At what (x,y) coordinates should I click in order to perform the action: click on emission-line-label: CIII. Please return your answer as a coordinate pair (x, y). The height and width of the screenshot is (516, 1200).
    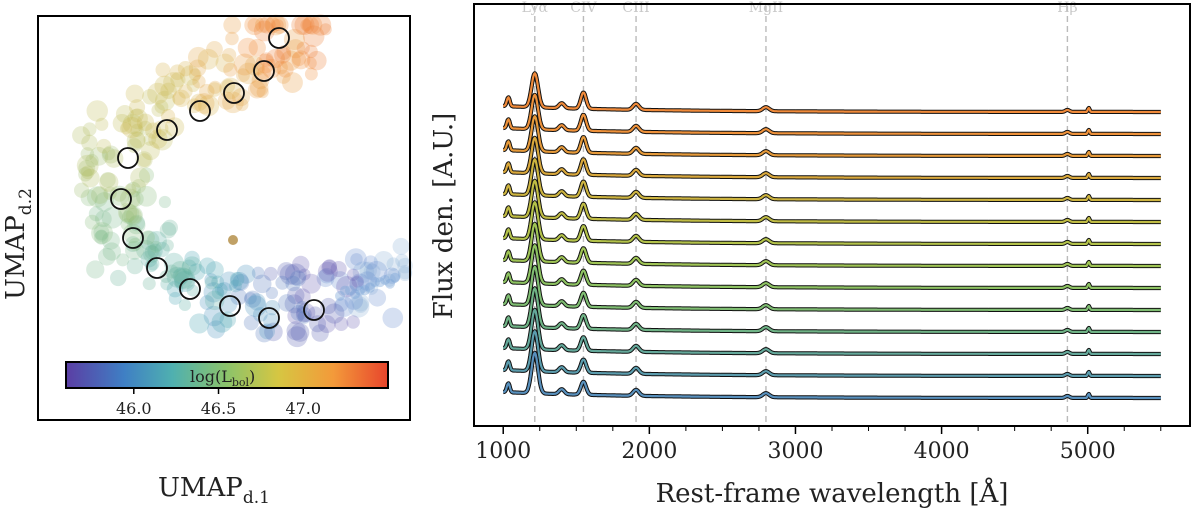
    Looking at the image, I should click on (635, 8).